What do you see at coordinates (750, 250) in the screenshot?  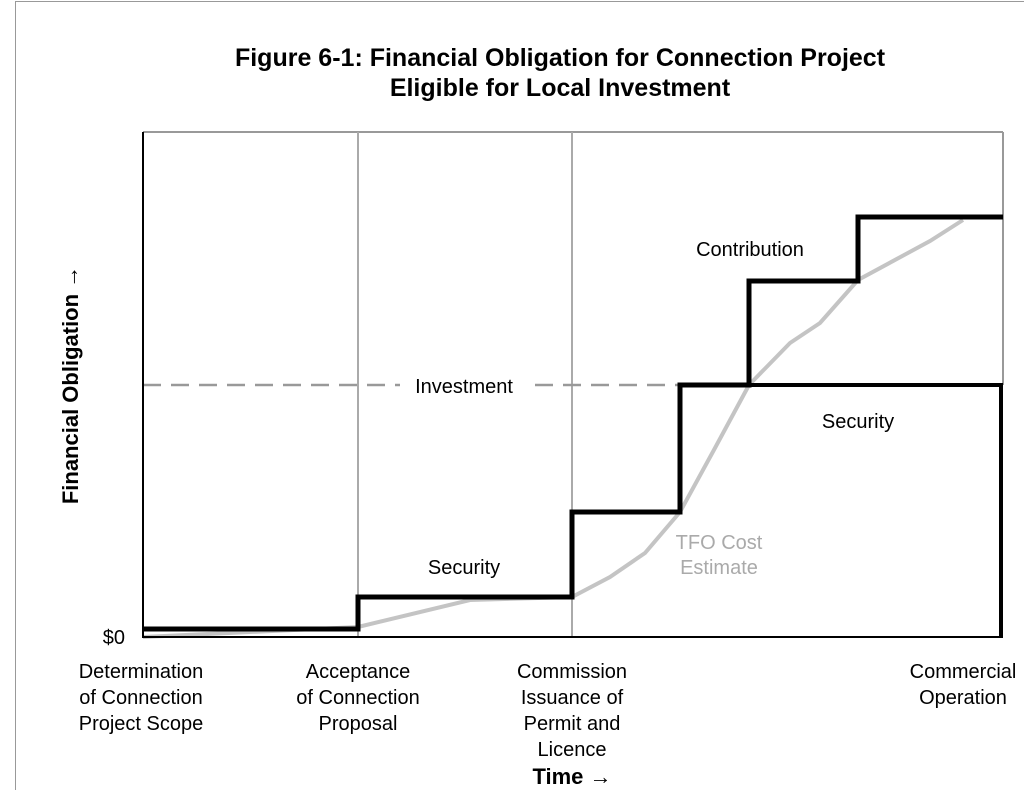 I see `annotation: Contribution` at bounding box center [750, 250].